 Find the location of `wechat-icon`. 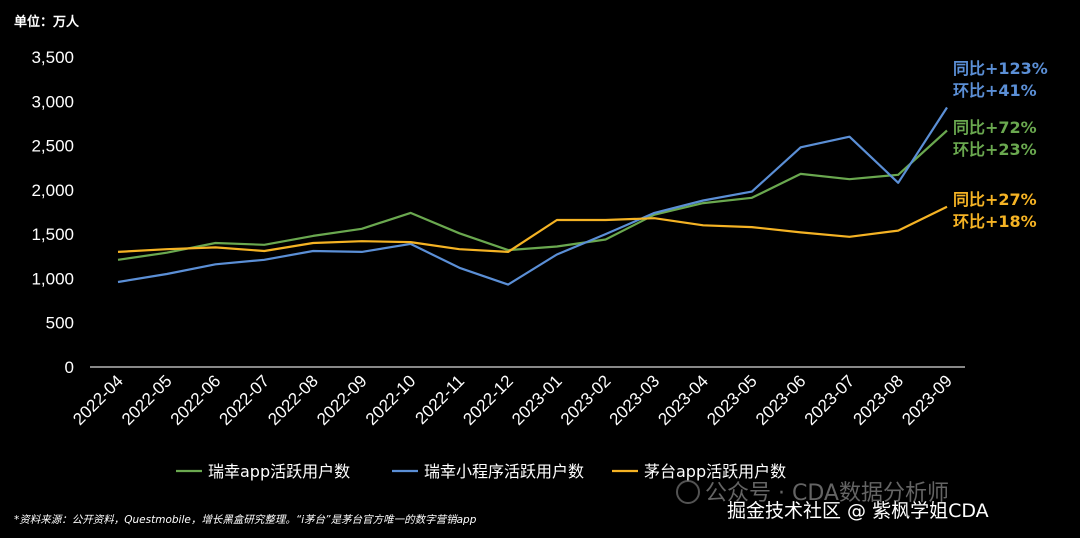

wechat-icon is located at coordinates (688, 492).